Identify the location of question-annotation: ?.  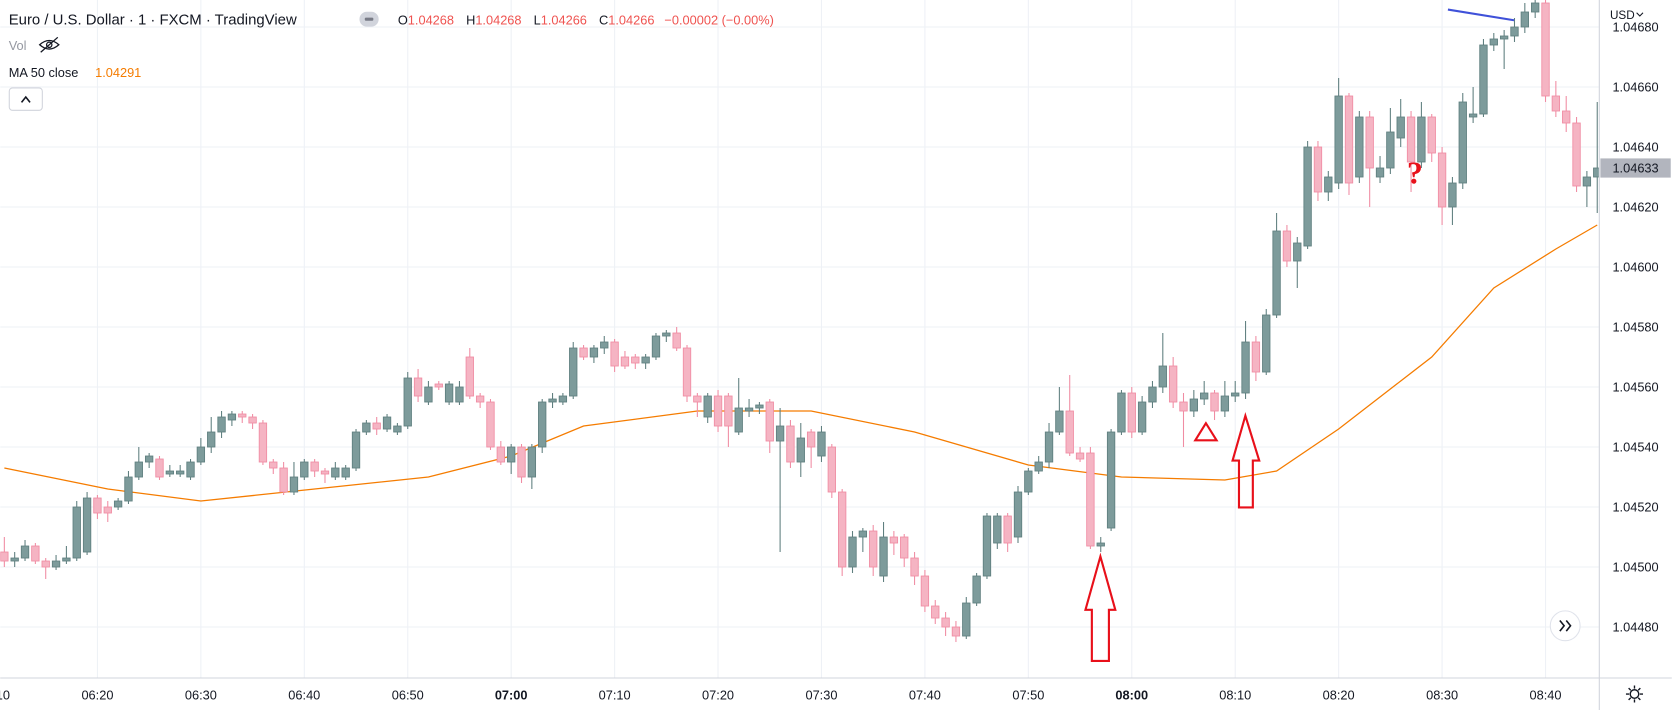
(1415, 172).